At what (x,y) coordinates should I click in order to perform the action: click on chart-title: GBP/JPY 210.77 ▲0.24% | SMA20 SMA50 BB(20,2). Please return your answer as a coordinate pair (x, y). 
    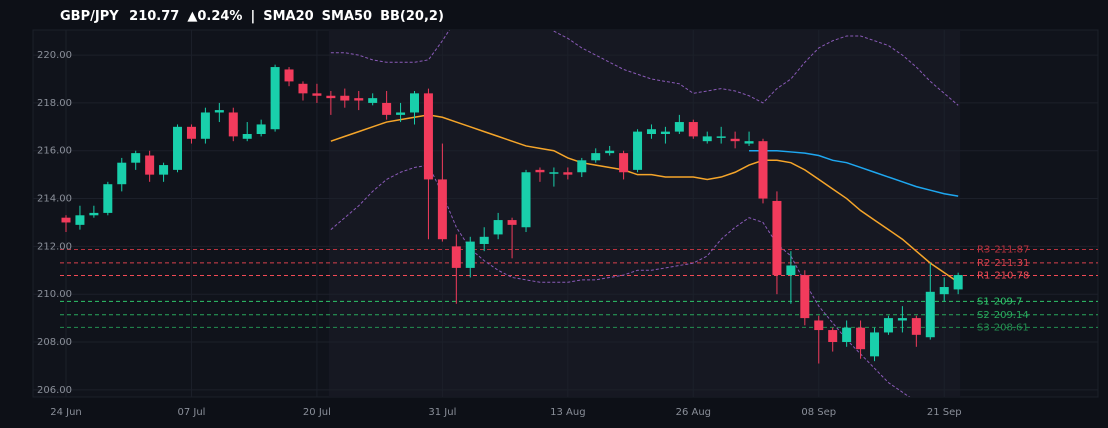
    Looking at the image, I should click on (252, 16).